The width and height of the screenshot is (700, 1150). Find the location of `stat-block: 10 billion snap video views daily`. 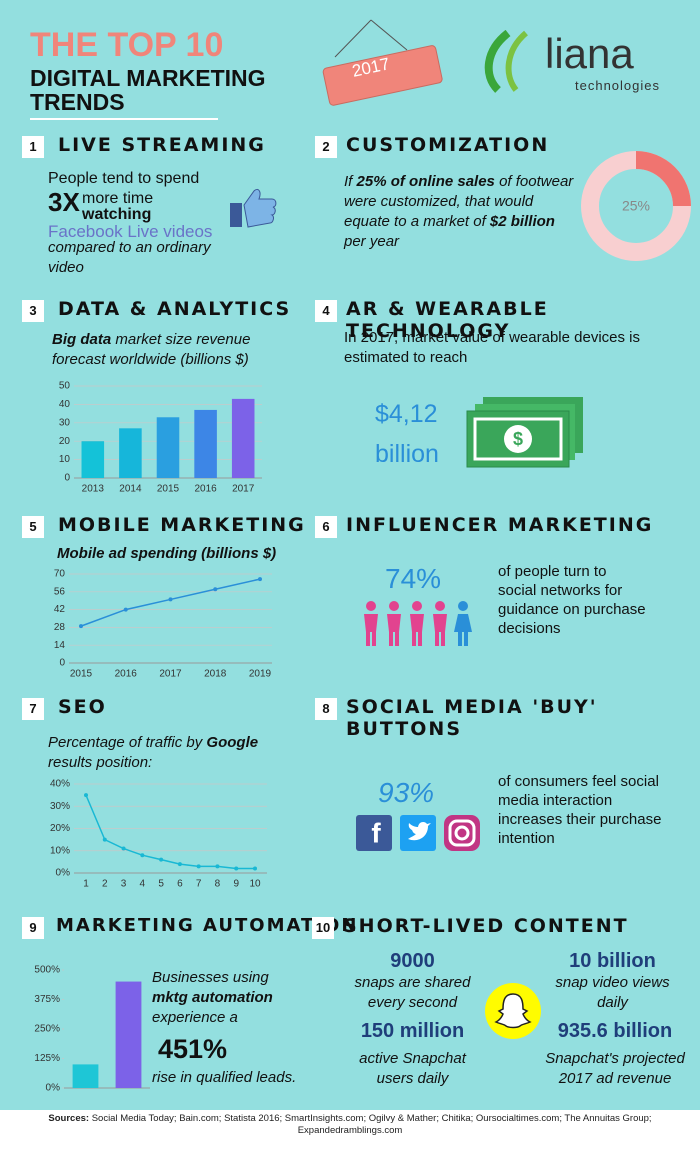

stat-block: 10 billion snap video views daily is located at coordinates (612, 981).